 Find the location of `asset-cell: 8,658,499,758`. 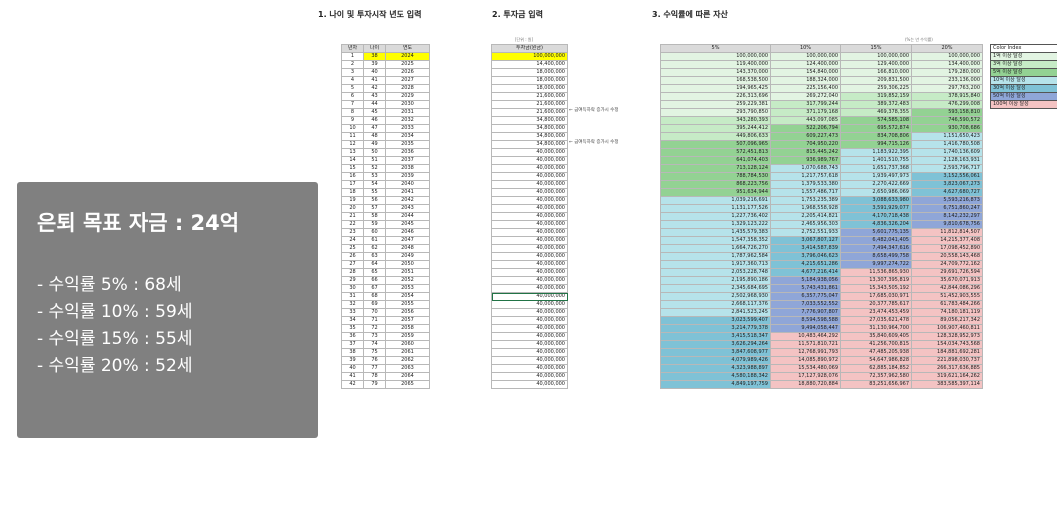

asset-cell: 8,658,499,758 is located at coordinates (876, 256).